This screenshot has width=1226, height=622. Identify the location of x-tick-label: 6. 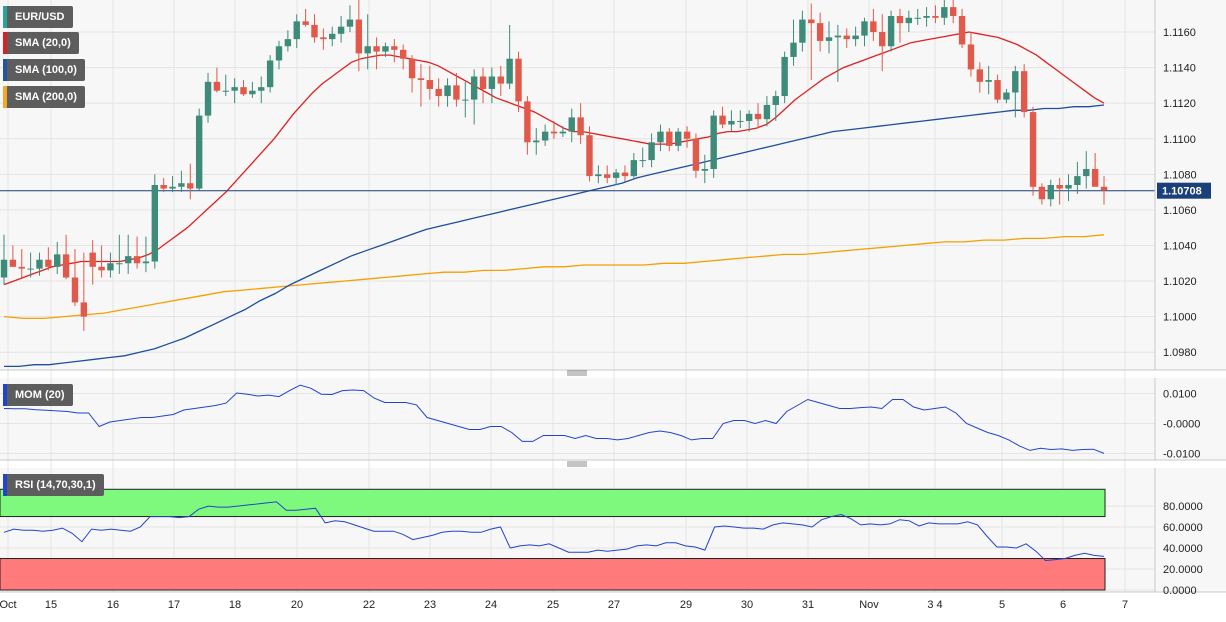
(1063, 605).